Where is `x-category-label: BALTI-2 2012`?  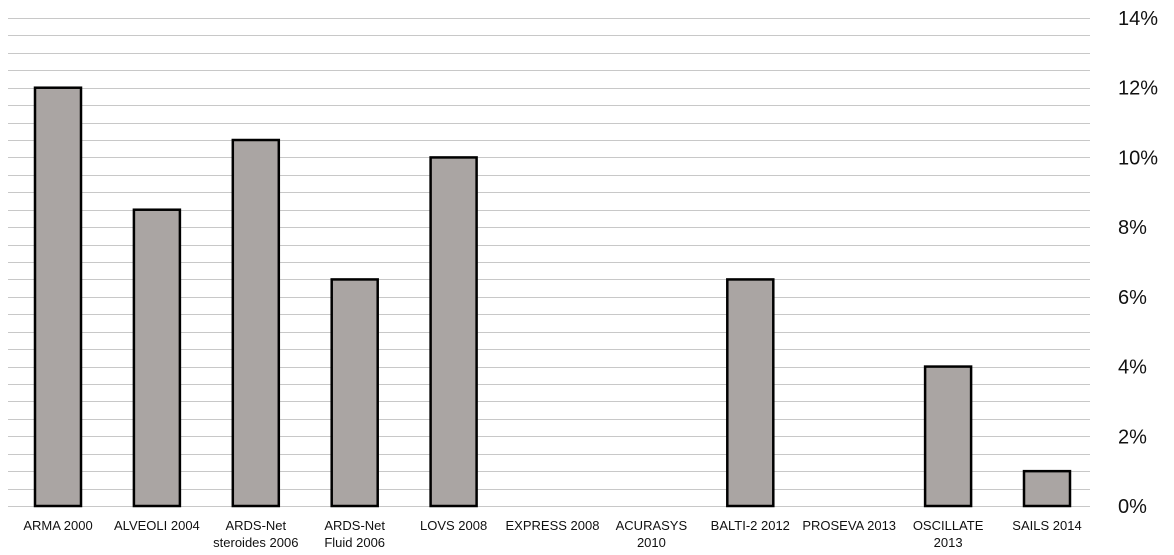 x-category-label: BALTI-2 2012 is located at coordinates (750, 525).